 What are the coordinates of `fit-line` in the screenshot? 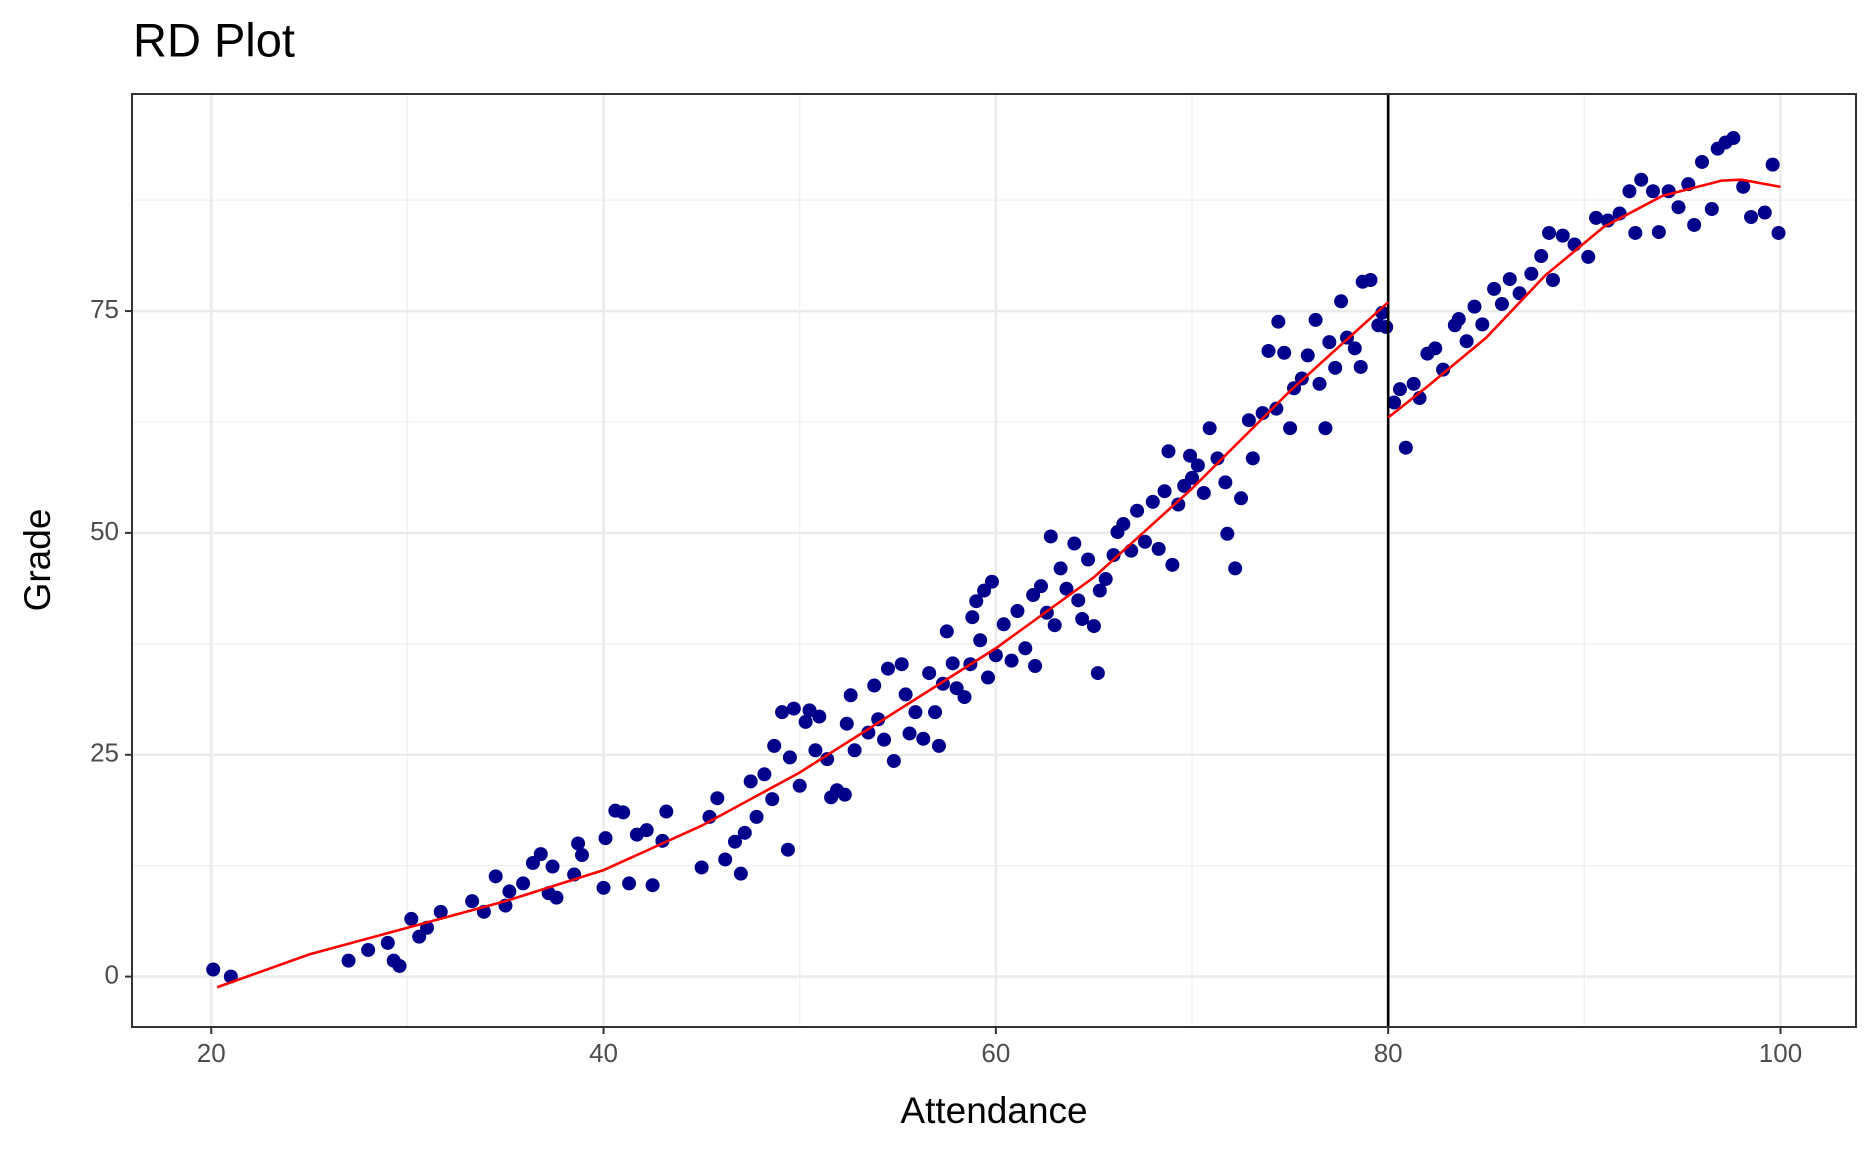 It's located at (1584, 298).